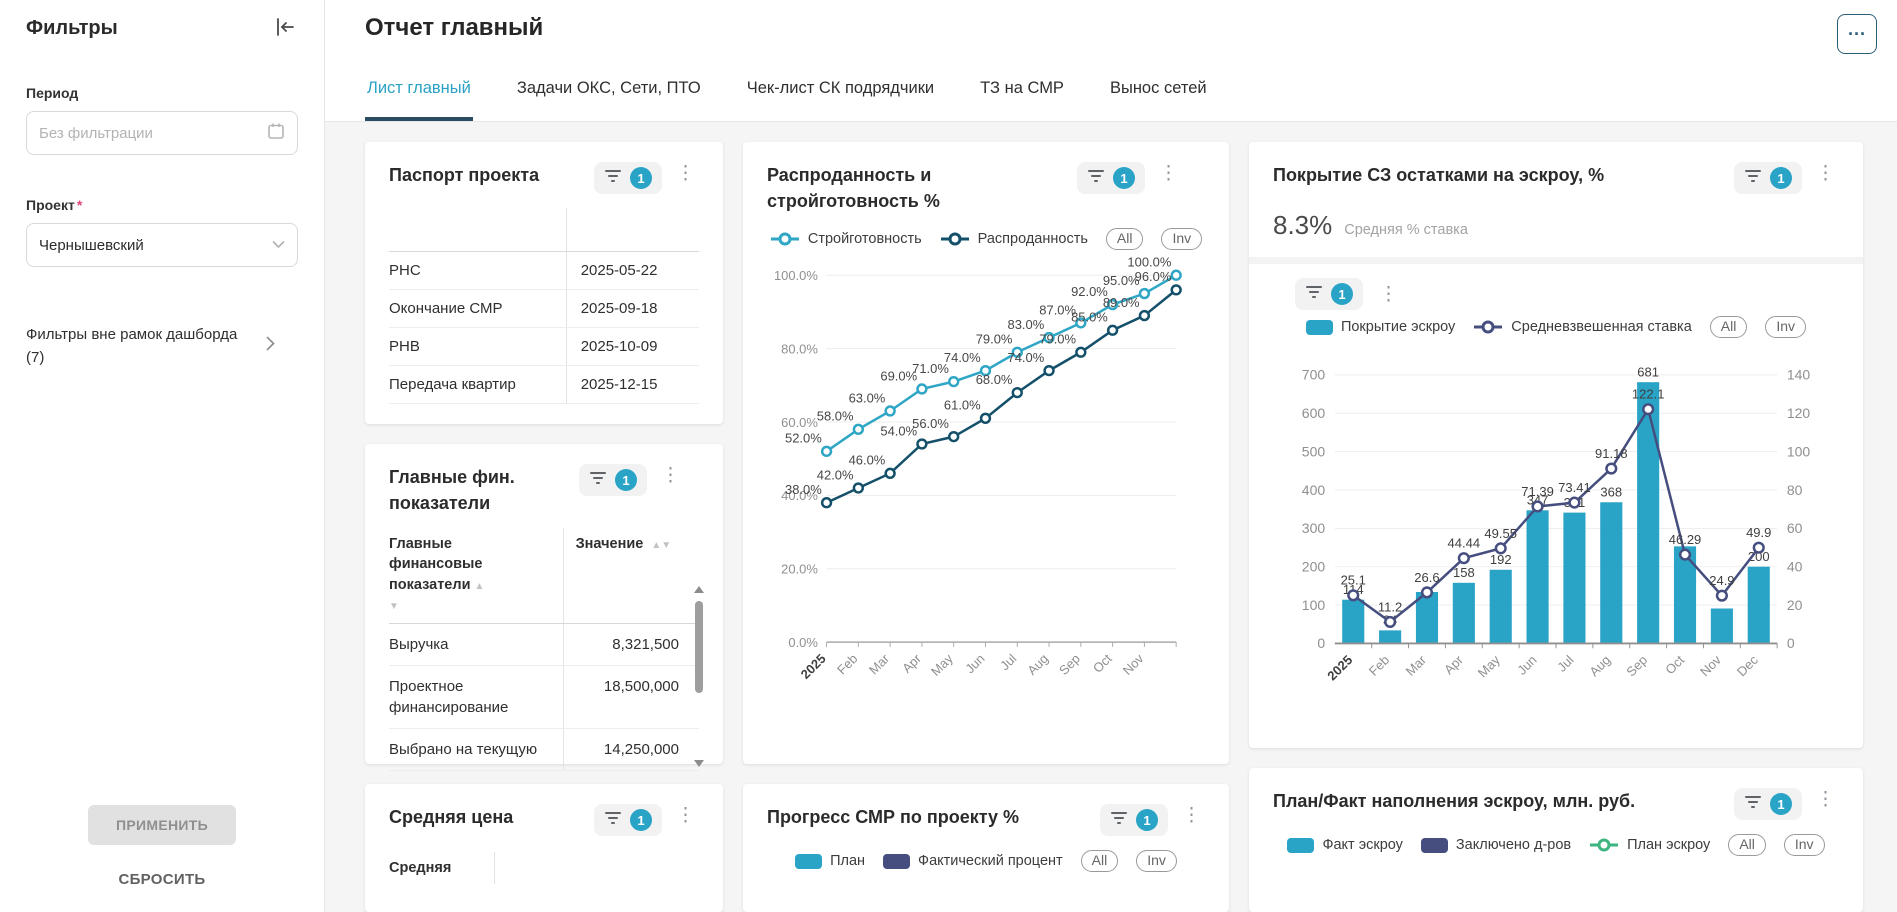 This screenshot has width=1897, height=912. I want to click on reset-button: СБРОСИТЬ, so click(162, 879).